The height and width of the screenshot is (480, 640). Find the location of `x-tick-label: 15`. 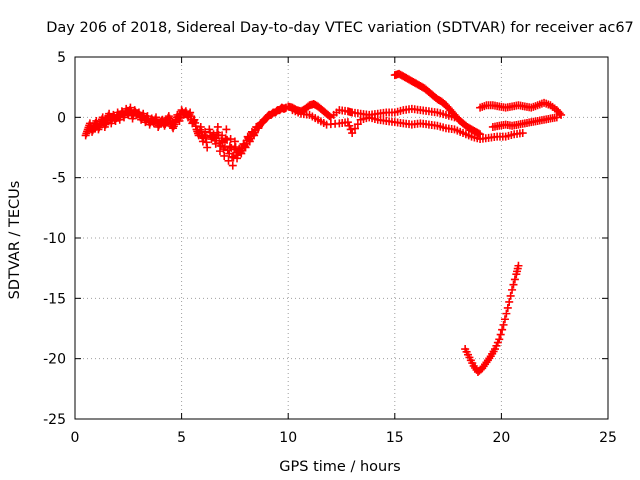

x-tick-label: 15 is located at coordinates (395, 438).